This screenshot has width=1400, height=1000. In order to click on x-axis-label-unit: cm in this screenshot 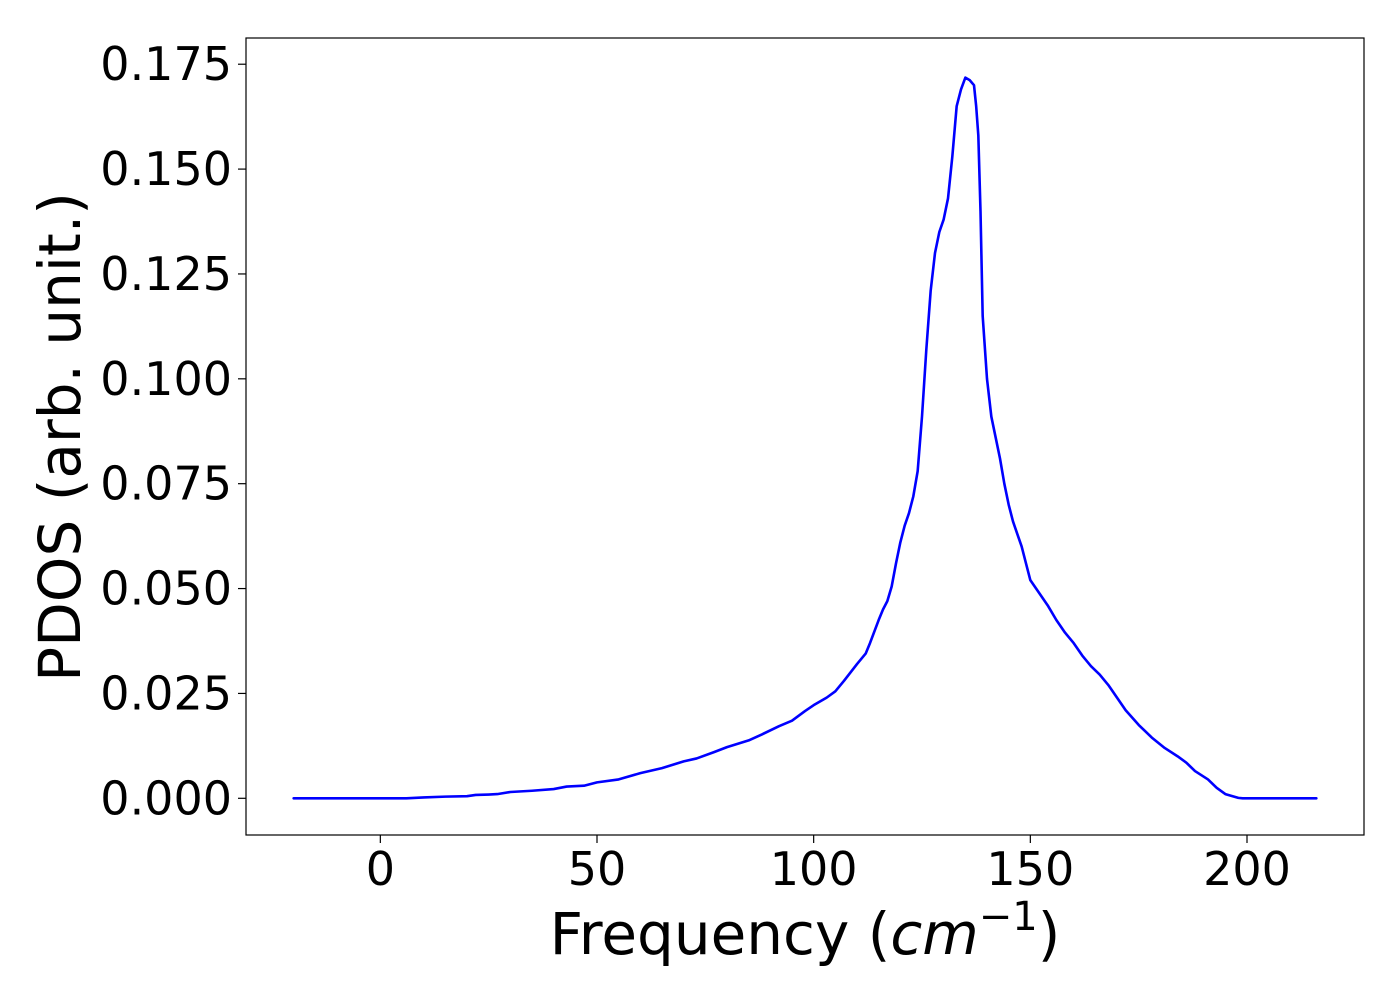, I will do `click(934, 934)`.